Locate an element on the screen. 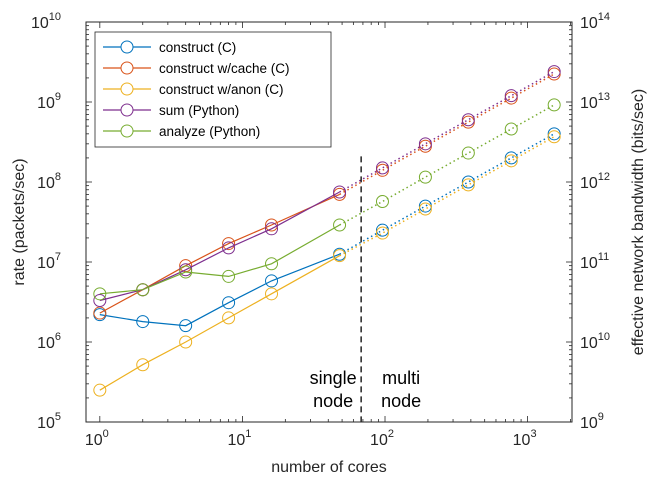  legend-label: construct w/cache (C) is located at coordinates (224, 68).